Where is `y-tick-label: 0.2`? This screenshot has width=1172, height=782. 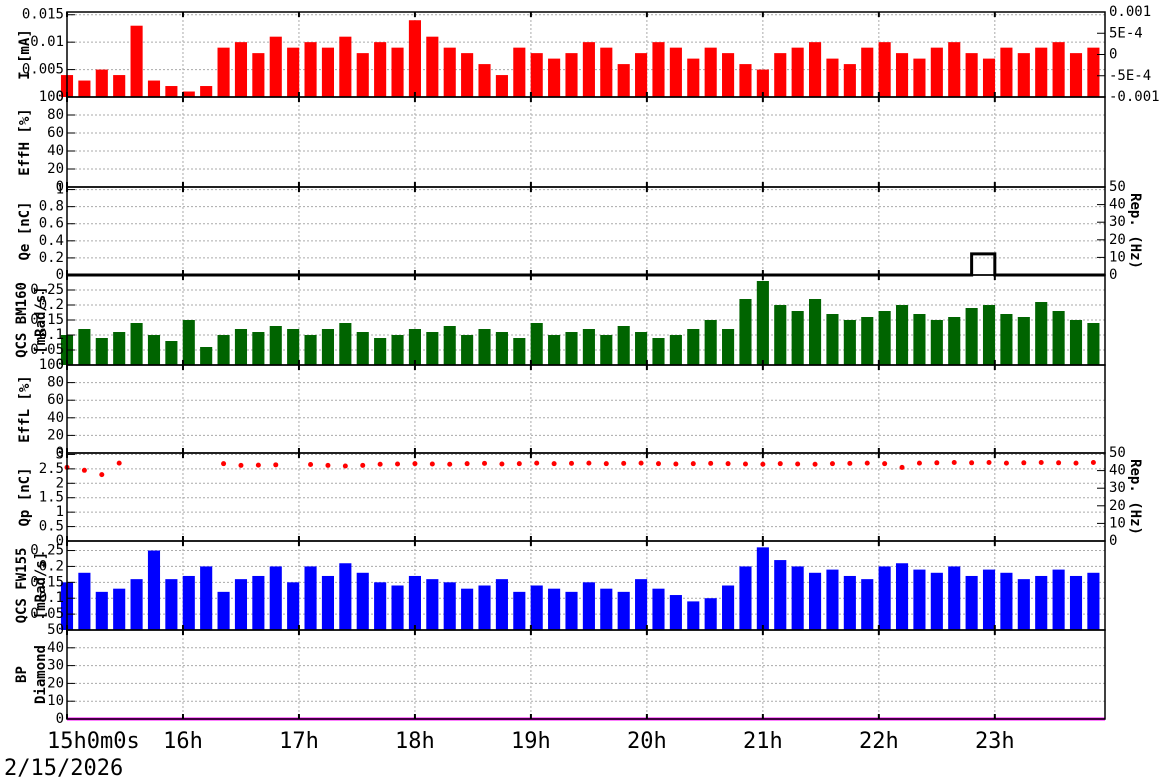
y-tick-label: 0.2 is located at coordinates (51, 566).